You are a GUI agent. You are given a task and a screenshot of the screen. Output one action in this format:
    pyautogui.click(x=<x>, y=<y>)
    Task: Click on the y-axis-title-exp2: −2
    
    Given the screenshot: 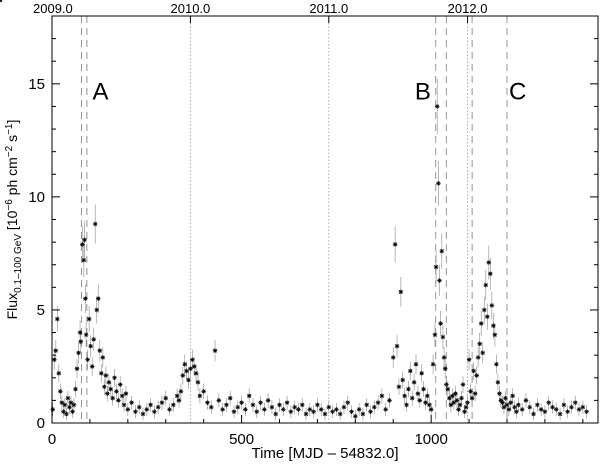 What is the action you would take?
    pyautogui.click(x=9, y=151)
    